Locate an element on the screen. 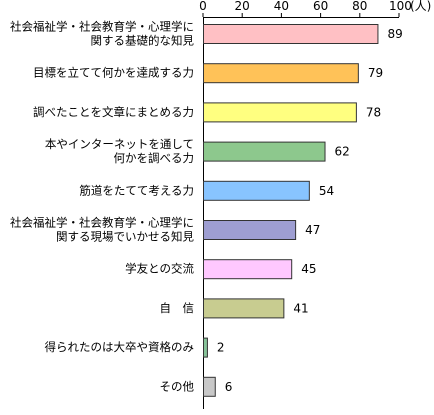  bar-value-label: 62 is located at coordinates (342, 152).